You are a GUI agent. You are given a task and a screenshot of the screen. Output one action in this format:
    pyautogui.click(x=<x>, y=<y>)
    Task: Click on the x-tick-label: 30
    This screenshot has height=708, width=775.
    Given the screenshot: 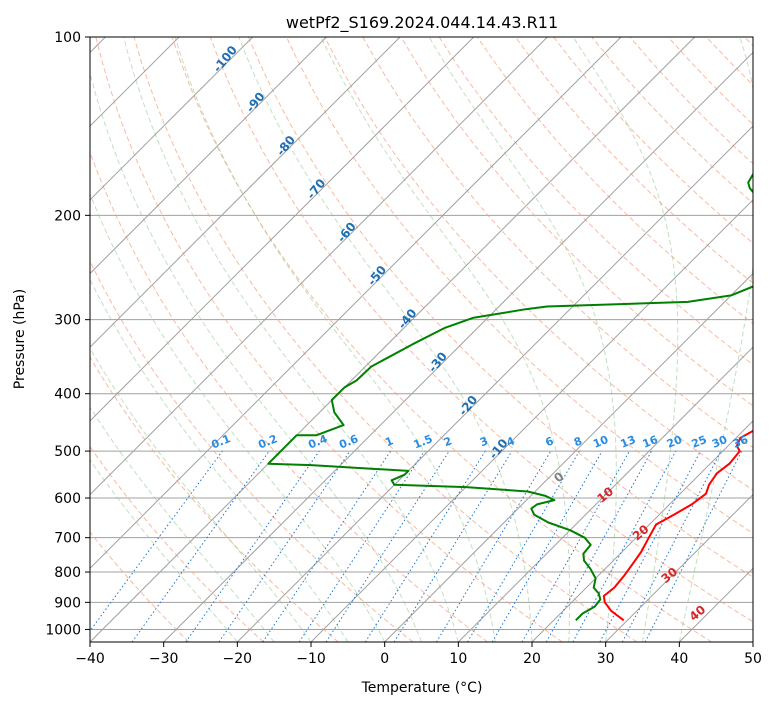 What is the action you would take?
    pyautogui.click(x=606, y=659)
    